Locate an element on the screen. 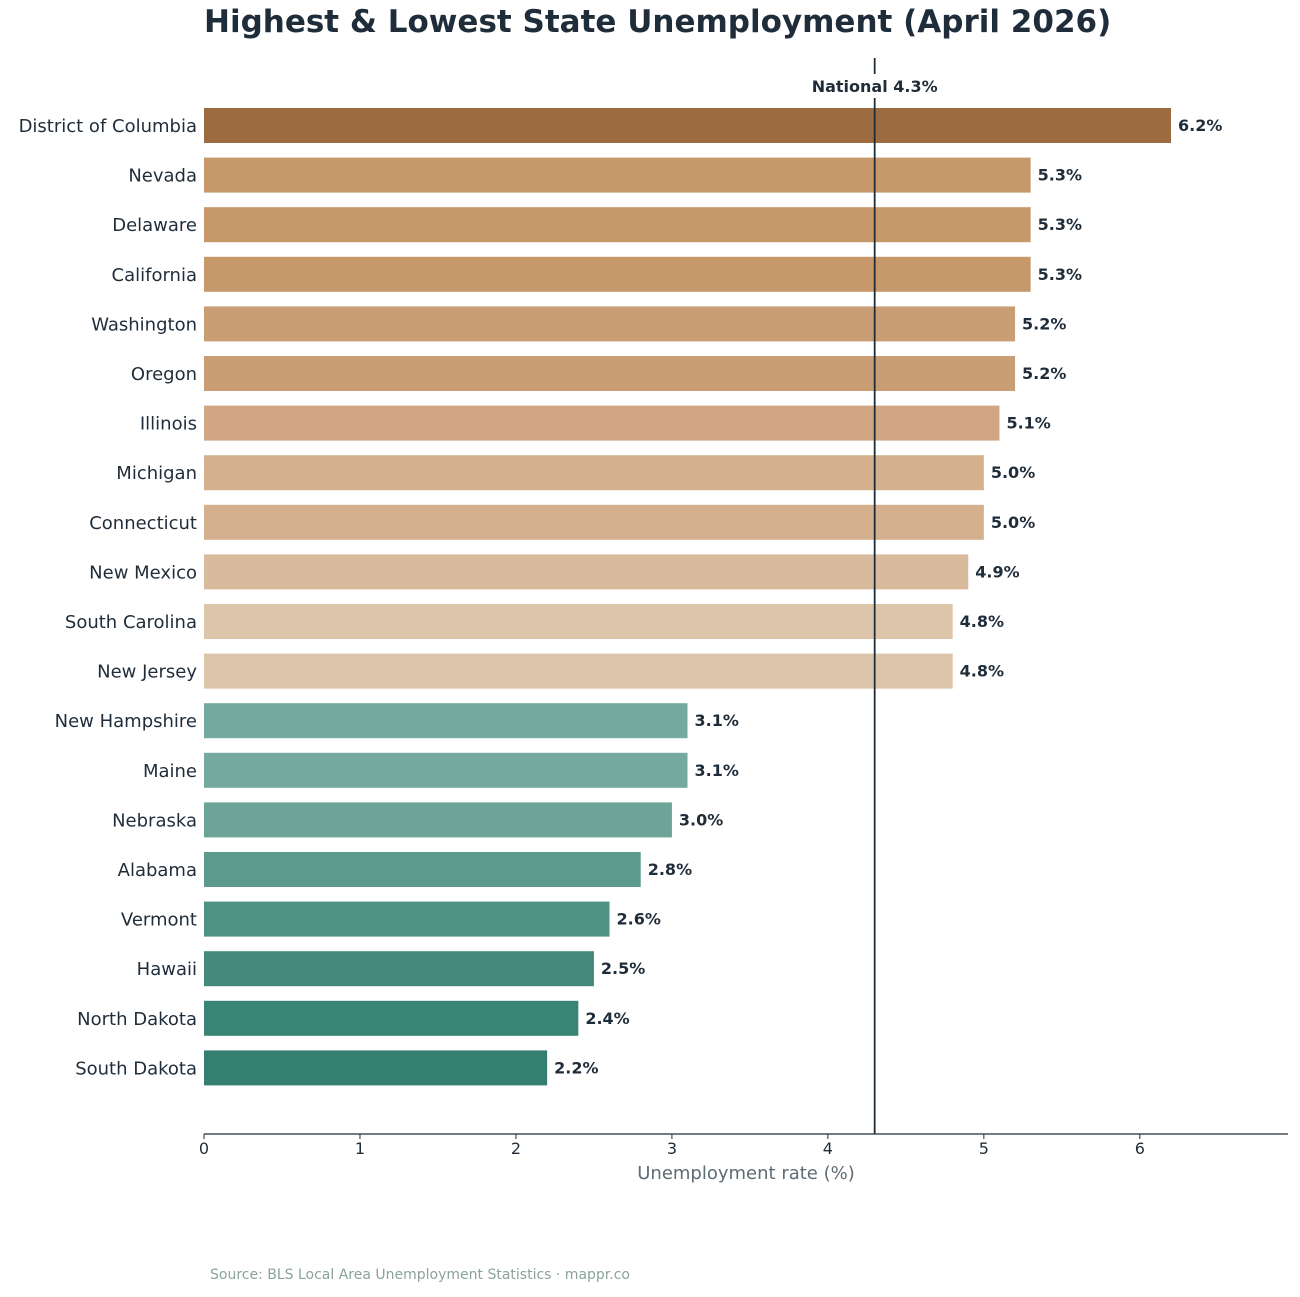 This screenshot has height=1297, width=1300. category-label-north-dakota: North Dakota is located at coordinates (137, 1019).